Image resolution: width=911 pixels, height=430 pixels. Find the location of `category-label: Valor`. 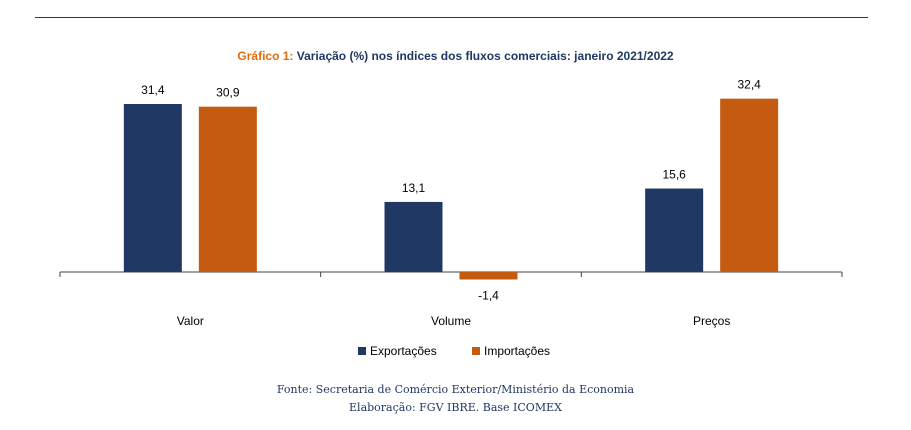

category-label: Valor is located at coordinates (190, 321).